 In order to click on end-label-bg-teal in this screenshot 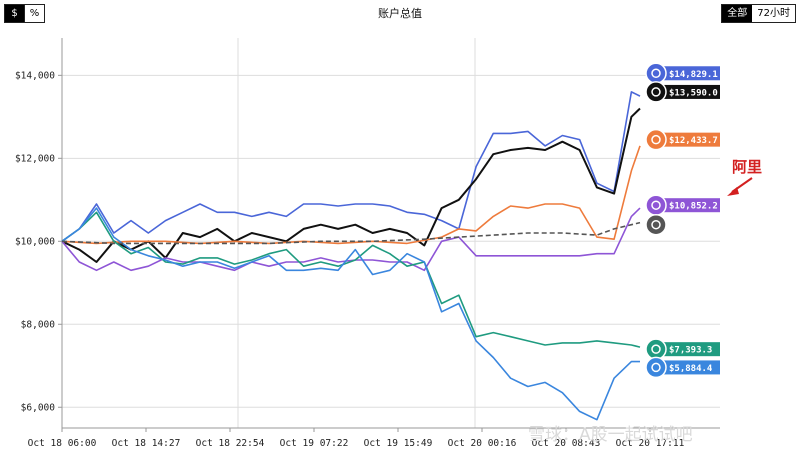, I will do `click(688, 349)`.